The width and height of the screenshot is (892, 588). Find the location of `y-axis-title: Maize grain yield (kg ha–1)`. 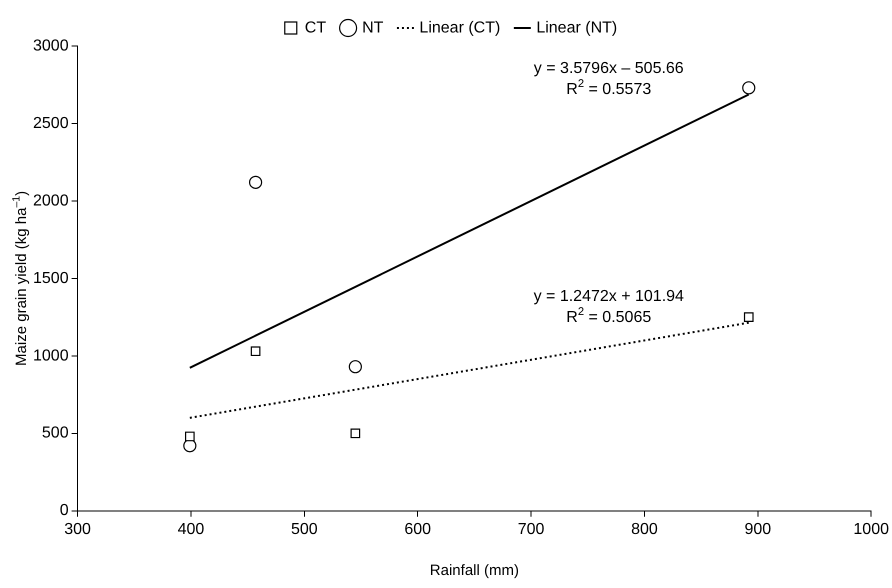

y-axis-title: Maize grain yield (kg ha–1) is located at coordinates (20, 278).